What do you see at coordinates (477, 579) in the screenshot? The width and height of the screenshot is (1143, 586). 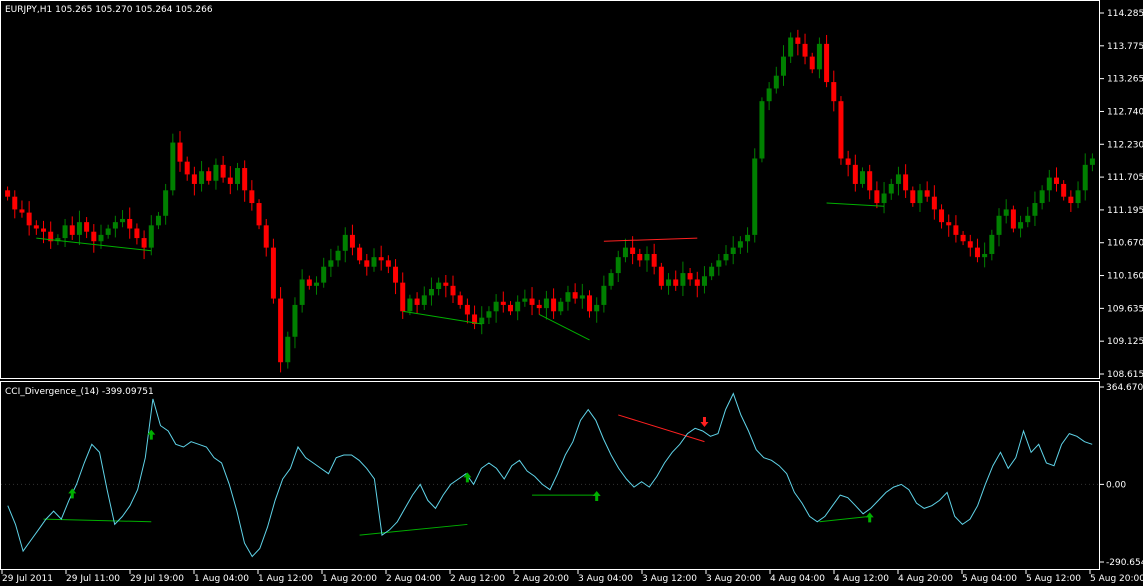 I see `time-tick-label: 2 Aug 12:00` at bounding box center [477, 579].